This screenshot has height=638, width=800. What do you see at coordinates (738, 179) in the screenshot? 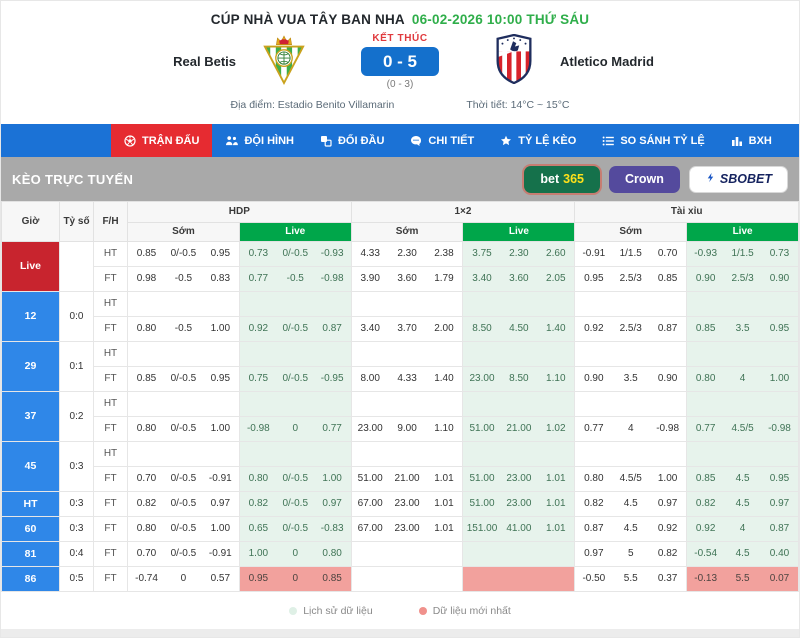
I see `bookmaker-button-sbobet: SBOBET` at bounding box center [738, 179].